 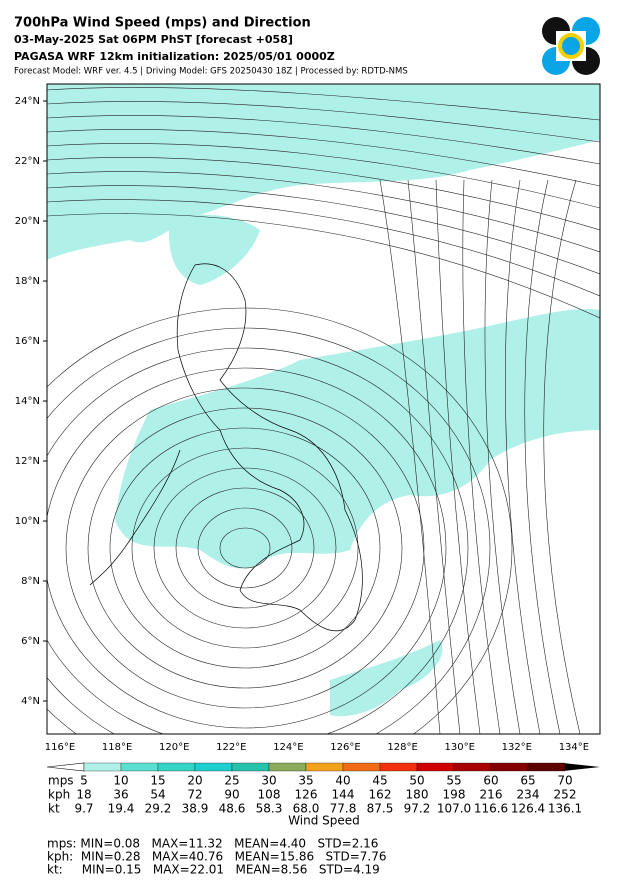 What do you see at coordinates (571, 46) in the screenshot?
I see `logo` at bounding box center [571, 46].